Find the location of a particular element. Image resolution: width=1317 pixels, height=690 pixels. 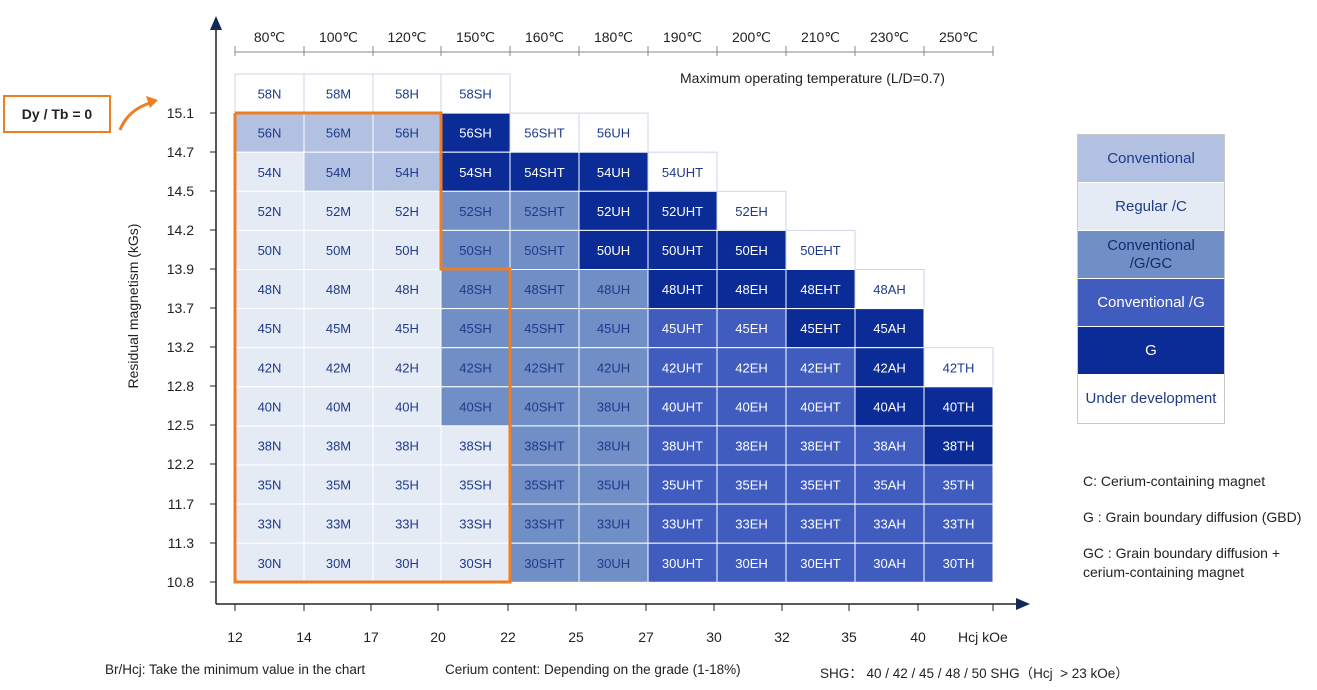

temperature-tick-label: 250℃ is located at coordinates (958, 37).